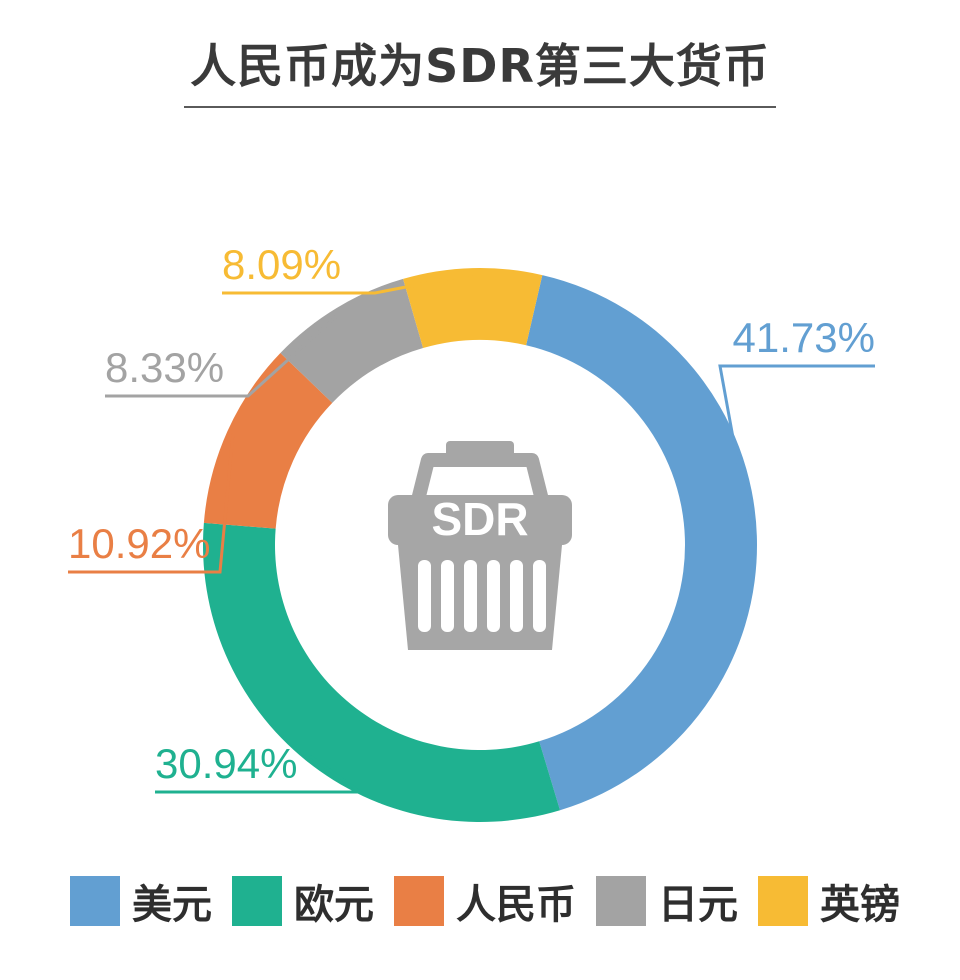 The height and width of the screenshot is (980, 960). What do you see at coordinates (226, 763) in the screenshot?
I see `data-label-eur: 30.94%` at bounding box center [226, 763].